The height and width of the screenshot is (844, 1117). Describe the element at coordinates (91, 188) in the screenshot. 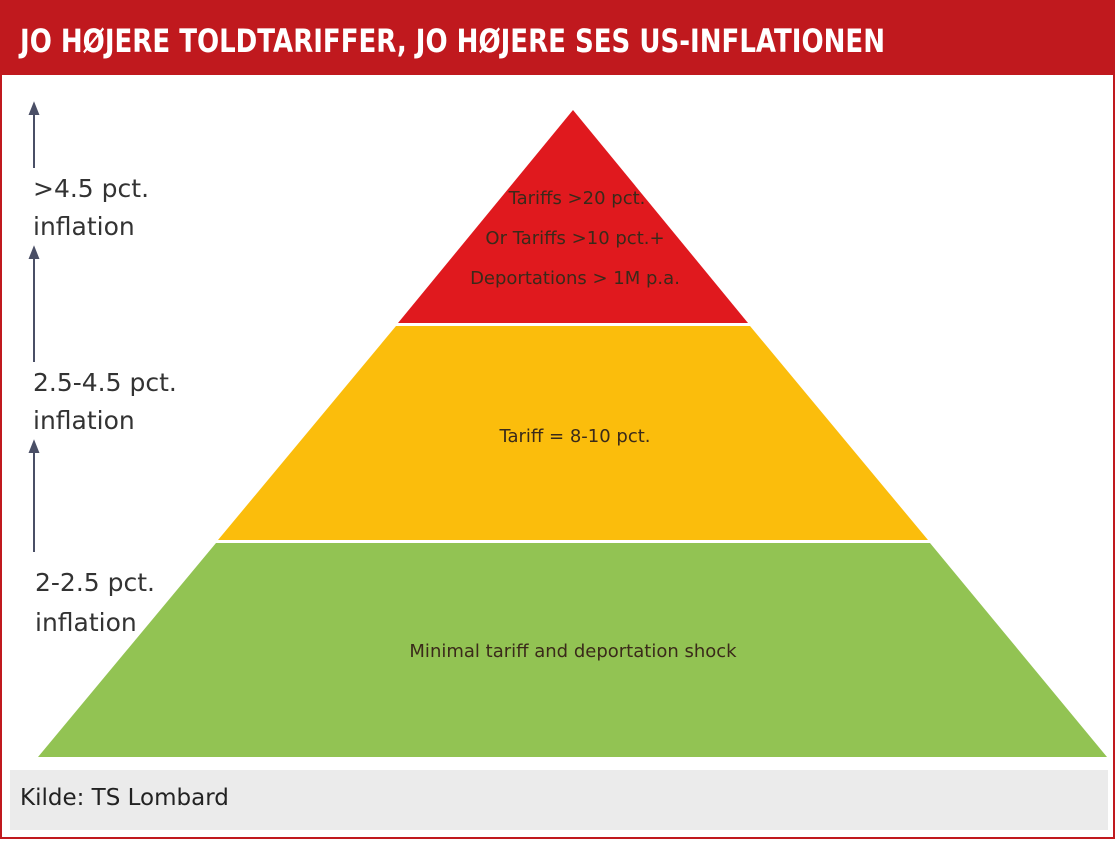

I see `level-label: >4.5 pct.` at that location.